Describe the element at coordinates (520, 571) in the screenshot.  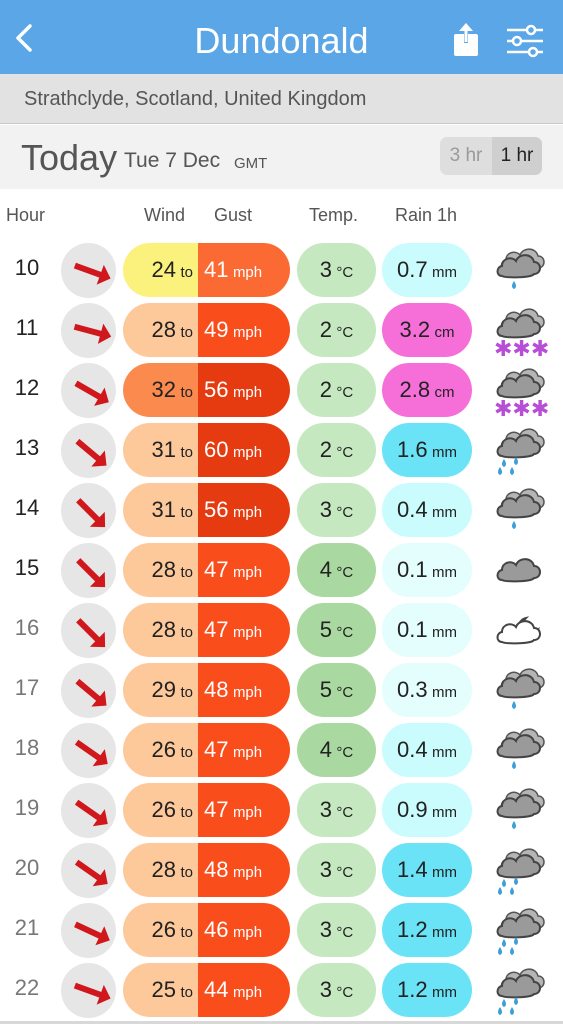
I see `cloud-icon` at that location.